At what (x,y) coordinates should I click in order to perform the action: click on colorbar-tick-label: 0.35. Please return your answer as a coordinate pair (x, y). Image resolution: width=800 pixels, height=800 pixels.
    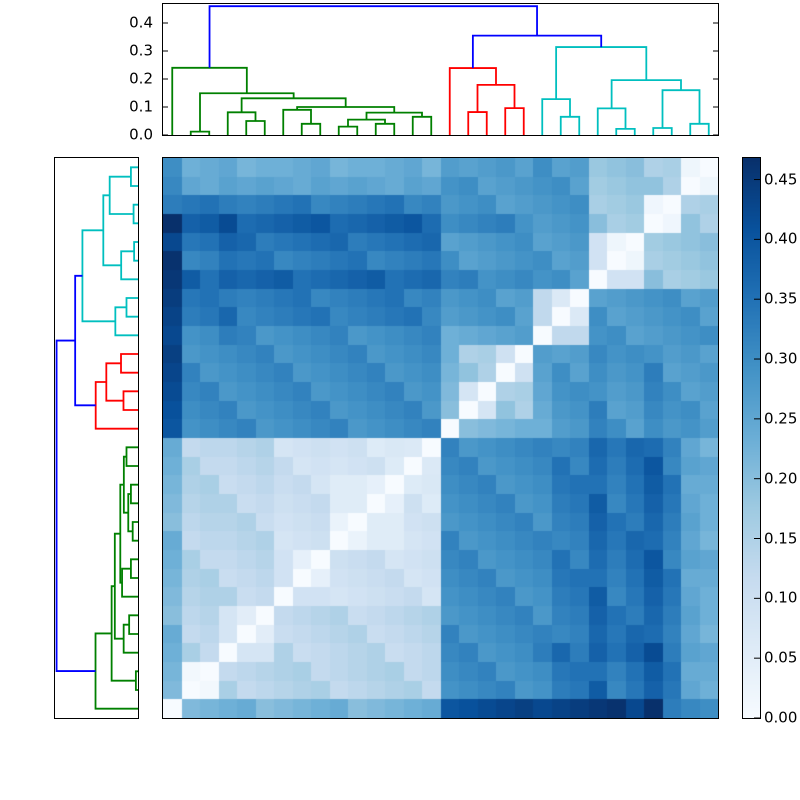
    Looking at the image, I should click on (781, 298).